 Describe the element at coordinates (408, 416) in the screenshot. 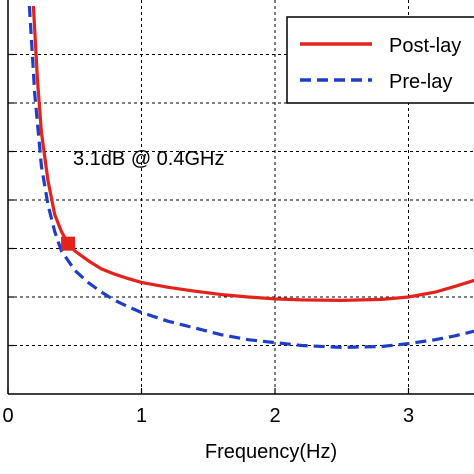

I see `x-tick-label: 3` at that location.